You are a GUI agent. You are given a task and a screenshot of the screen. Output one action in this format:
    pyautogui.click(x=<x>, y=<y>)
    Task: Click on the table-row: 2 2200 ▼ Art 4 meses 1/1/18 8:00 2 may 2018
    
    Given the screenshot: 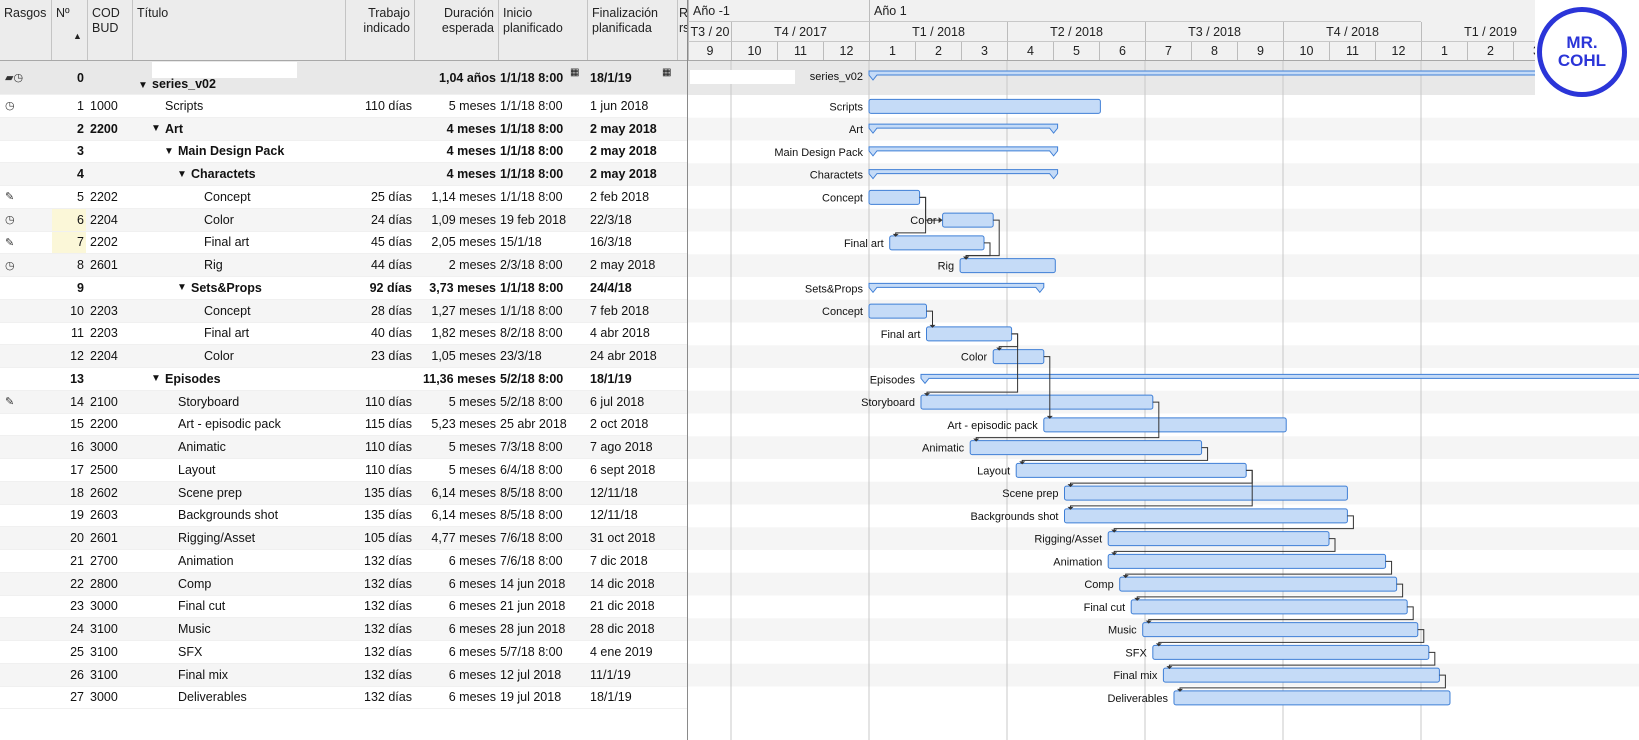 What is the action you would take?
    pyautogui.click(x=344, y=129)
    